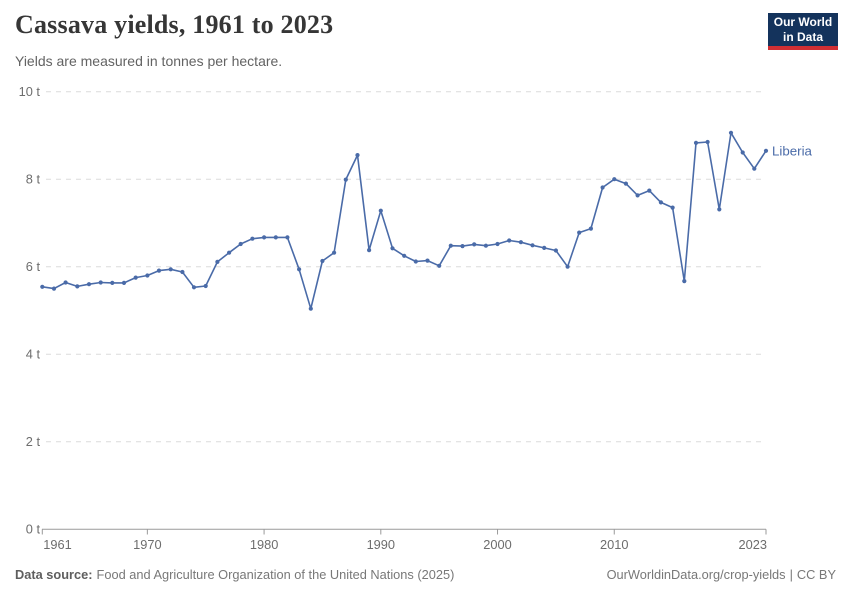 Image resolution: width=850 pixels, height=600 pixels. I want to click on axis-group, so click(404, 531).